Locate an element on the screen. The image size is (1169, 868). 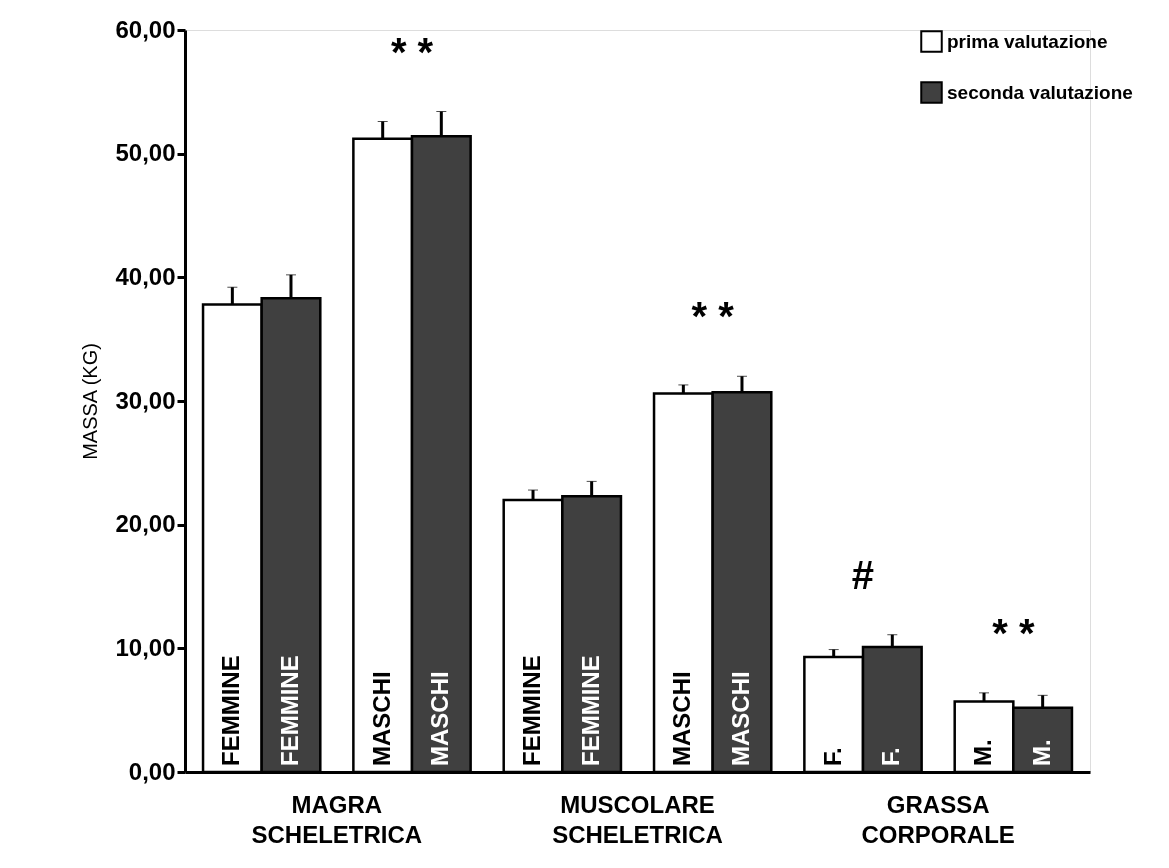
y-tick-label: 40,00 is located at coordinates (145, 276).